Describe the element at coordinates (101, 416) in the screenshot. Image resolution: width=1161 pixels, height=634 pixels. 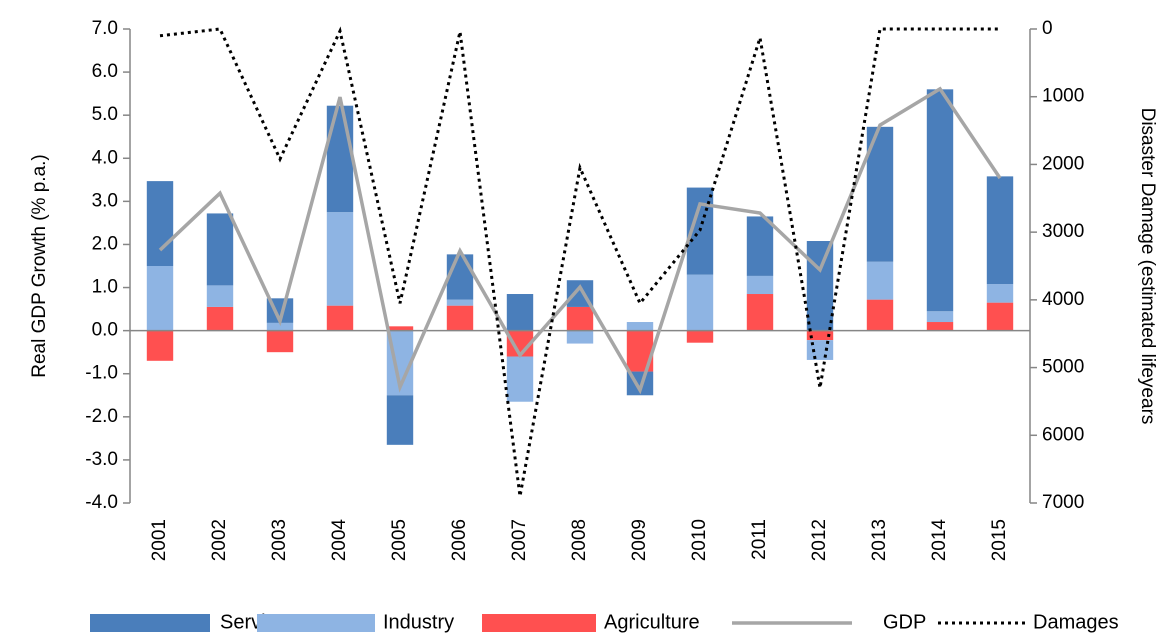
I see `y-tick-label: -2.0` at that location.